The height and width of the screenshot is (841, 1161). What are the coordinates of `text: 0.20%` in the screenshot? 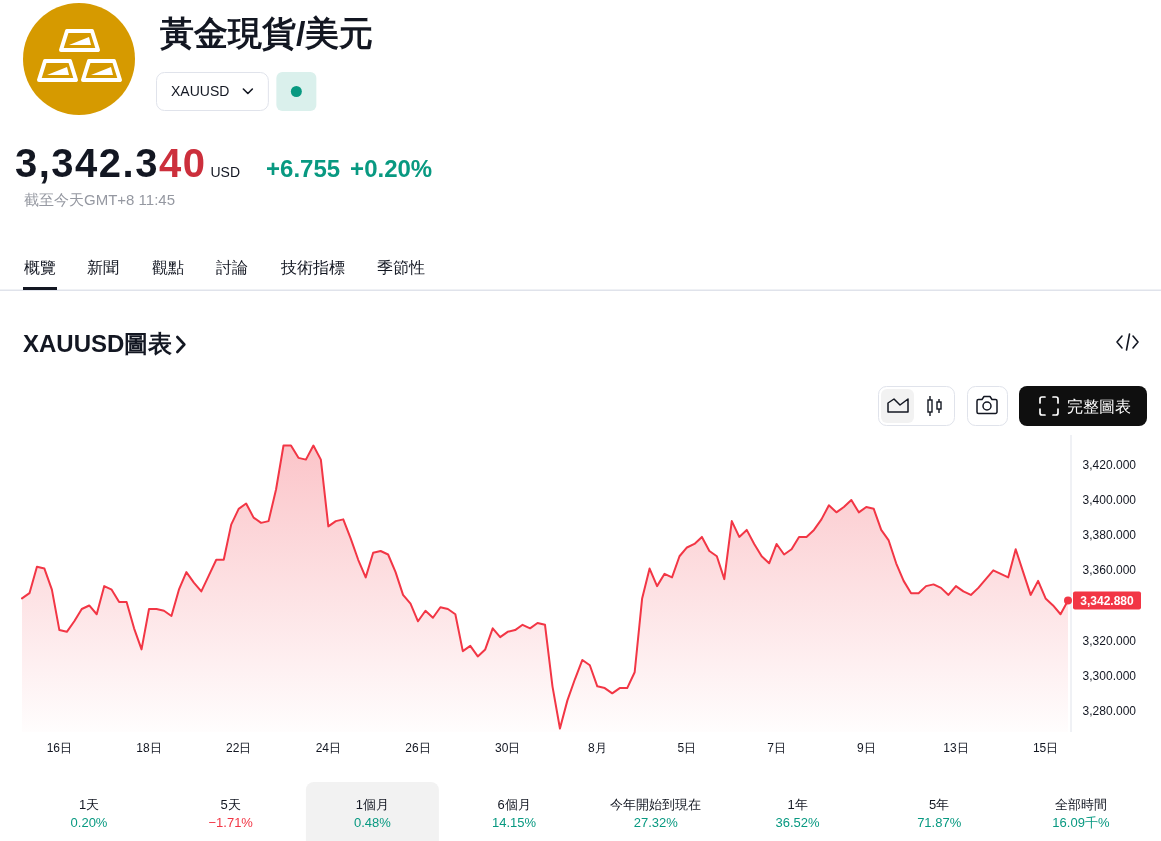 It's located at (89, 822).